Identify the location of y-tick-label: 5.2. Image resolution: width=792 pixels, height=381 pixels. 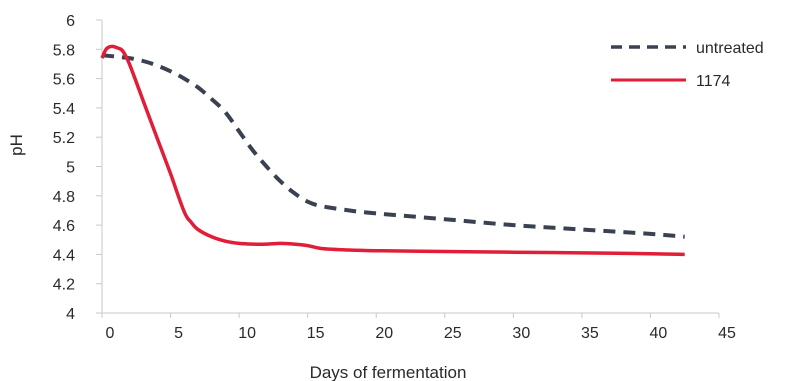
(64, 138).